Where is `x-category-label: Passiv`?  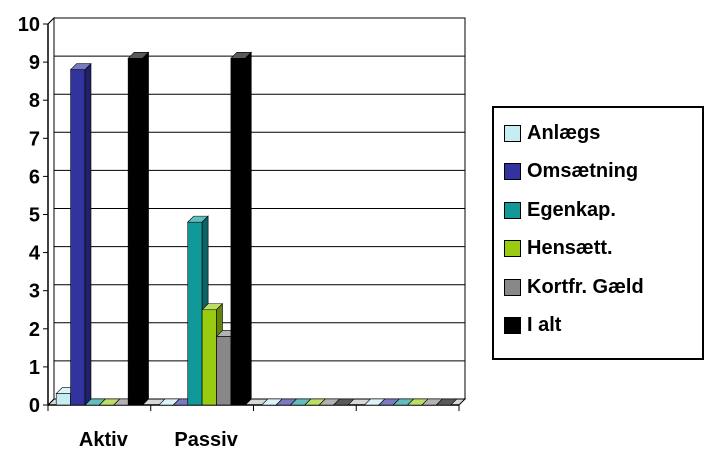 x-category-label: Passiv is located at coordinates (206, 439).